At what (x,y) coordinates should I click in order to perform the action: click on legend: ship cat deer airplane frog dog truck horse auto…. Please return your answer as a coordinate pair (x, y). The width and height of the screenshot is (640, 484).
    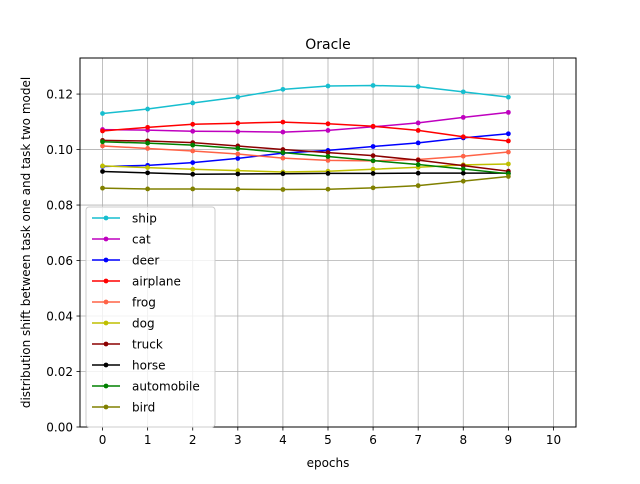
    Looking at the image, I should click on (150, 317).